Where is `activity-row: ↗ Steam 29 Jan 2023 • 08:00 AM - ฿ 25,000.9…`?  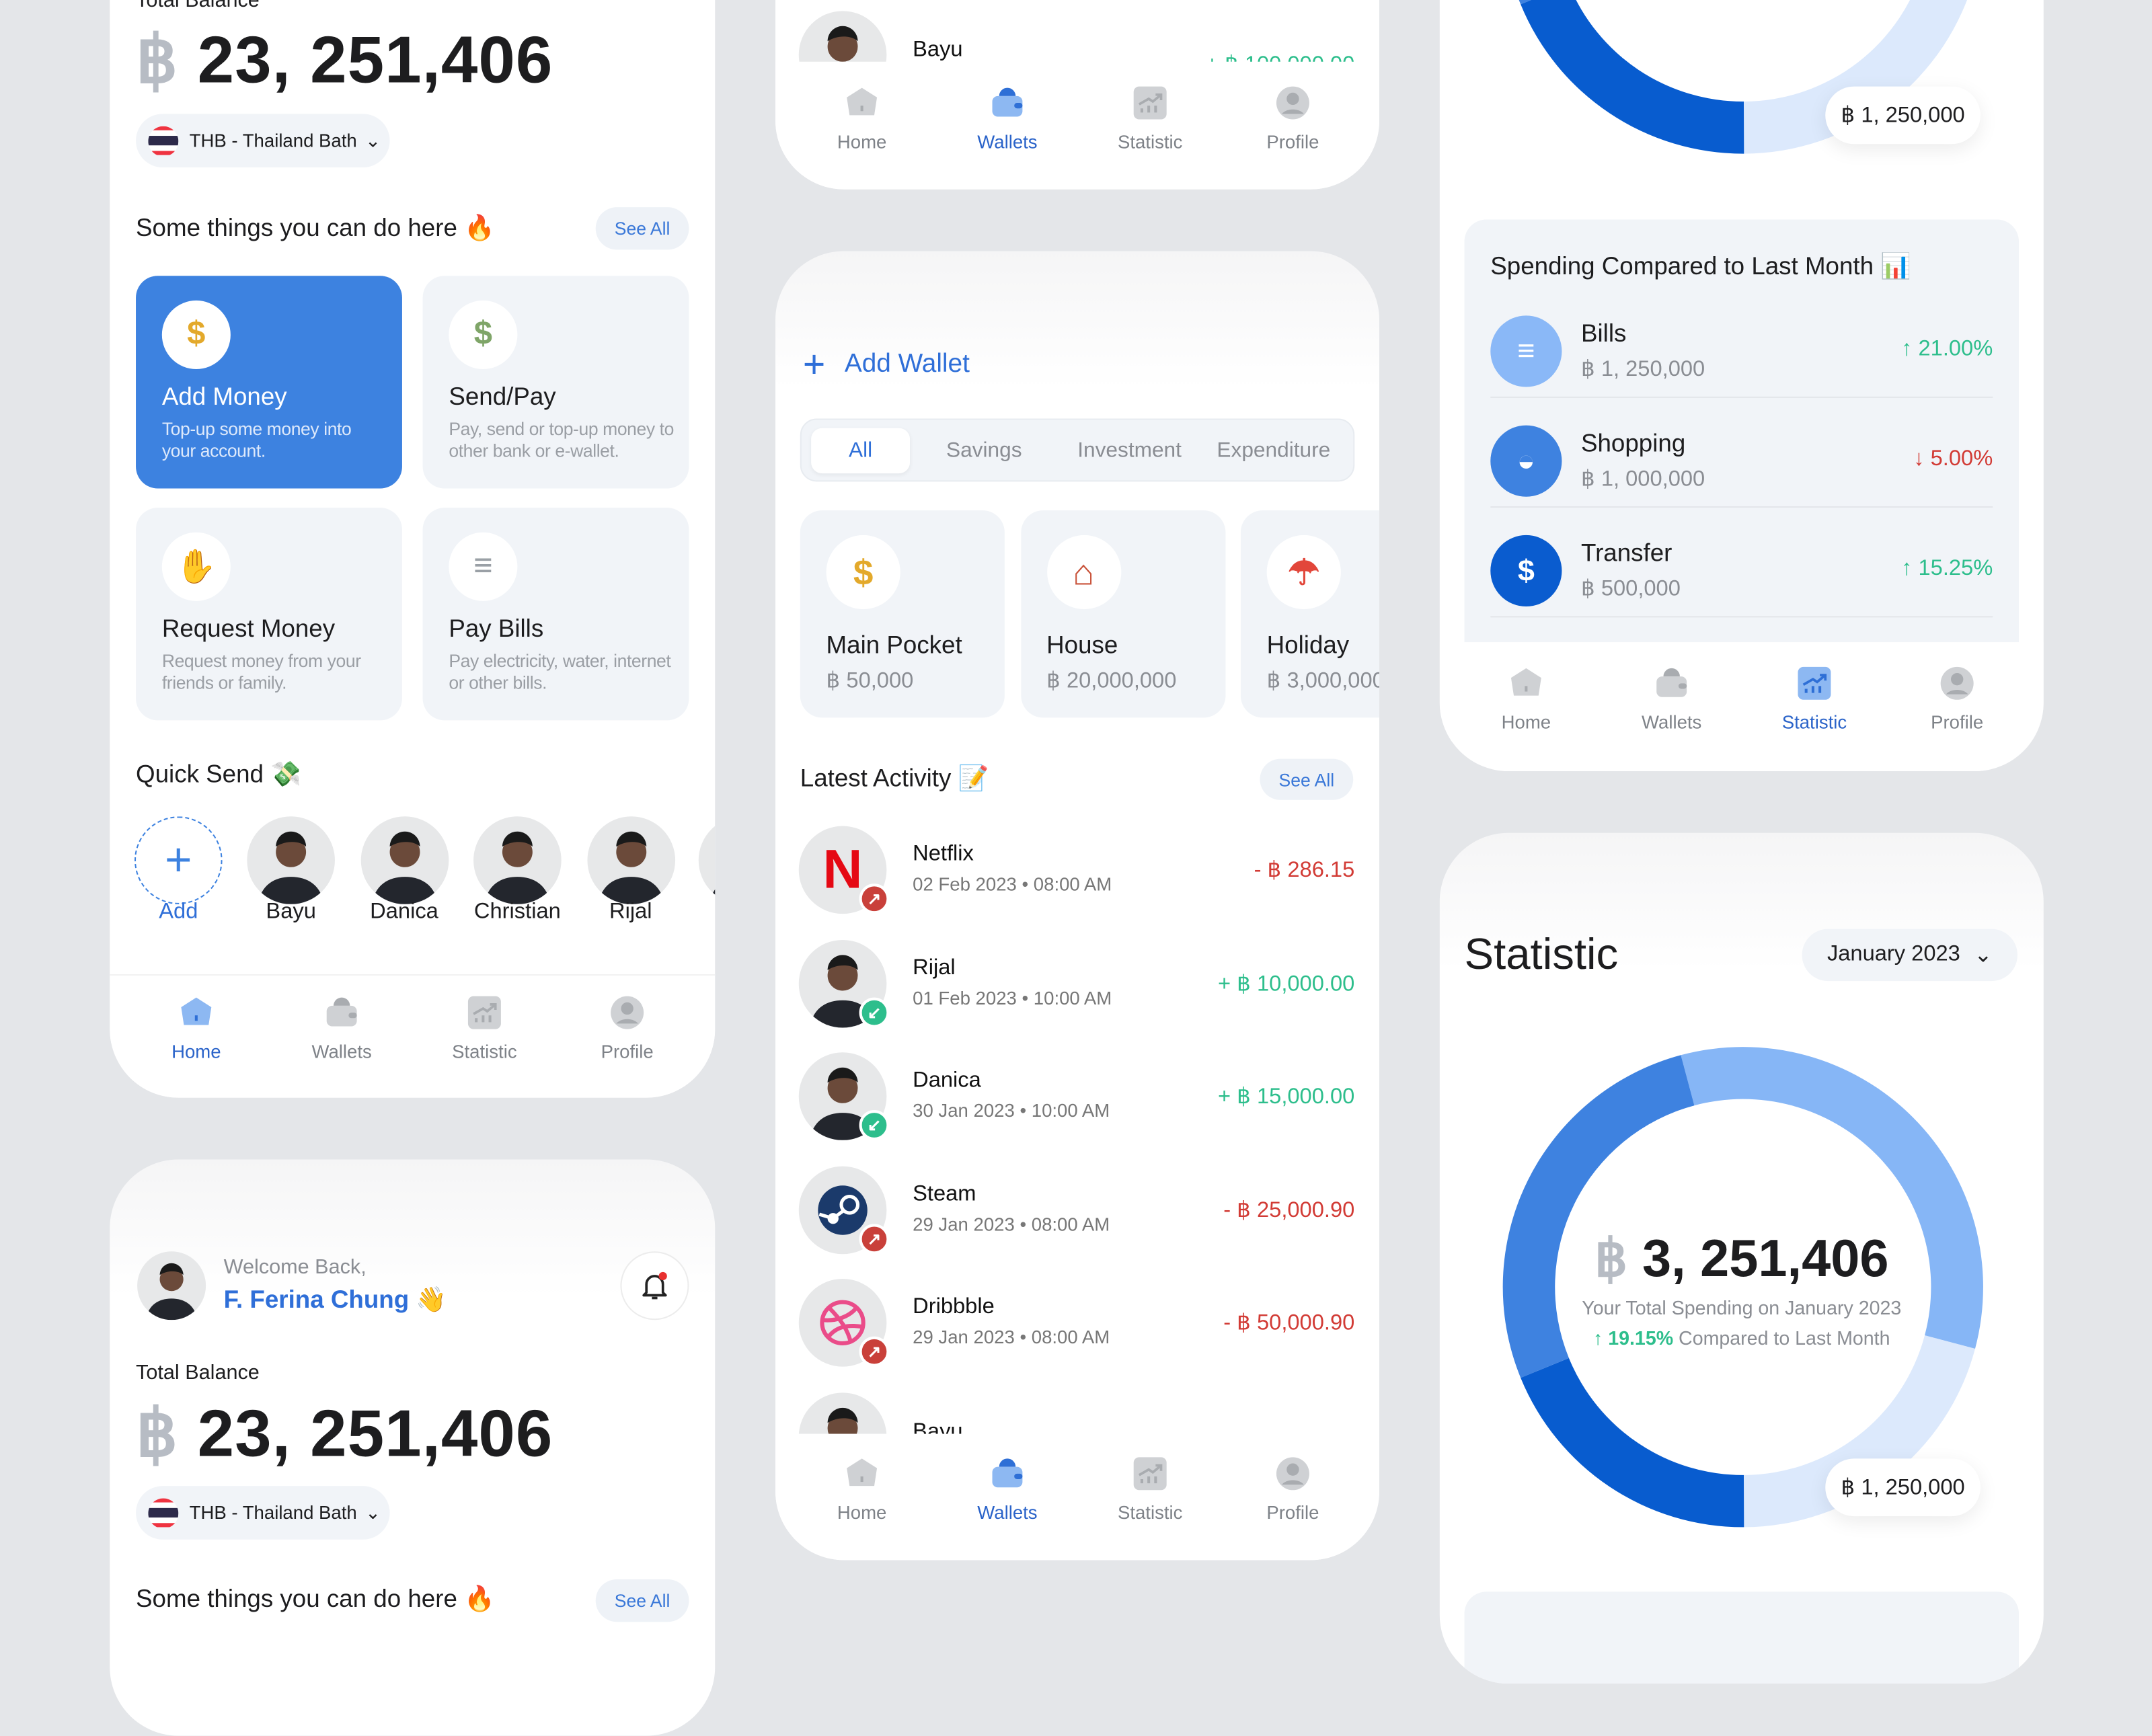
activity-row: ↗ Steam 29 Jan 2023 • 08:00 AM - ฿ 25,000.9… is located at coordinates (1077, 1213).